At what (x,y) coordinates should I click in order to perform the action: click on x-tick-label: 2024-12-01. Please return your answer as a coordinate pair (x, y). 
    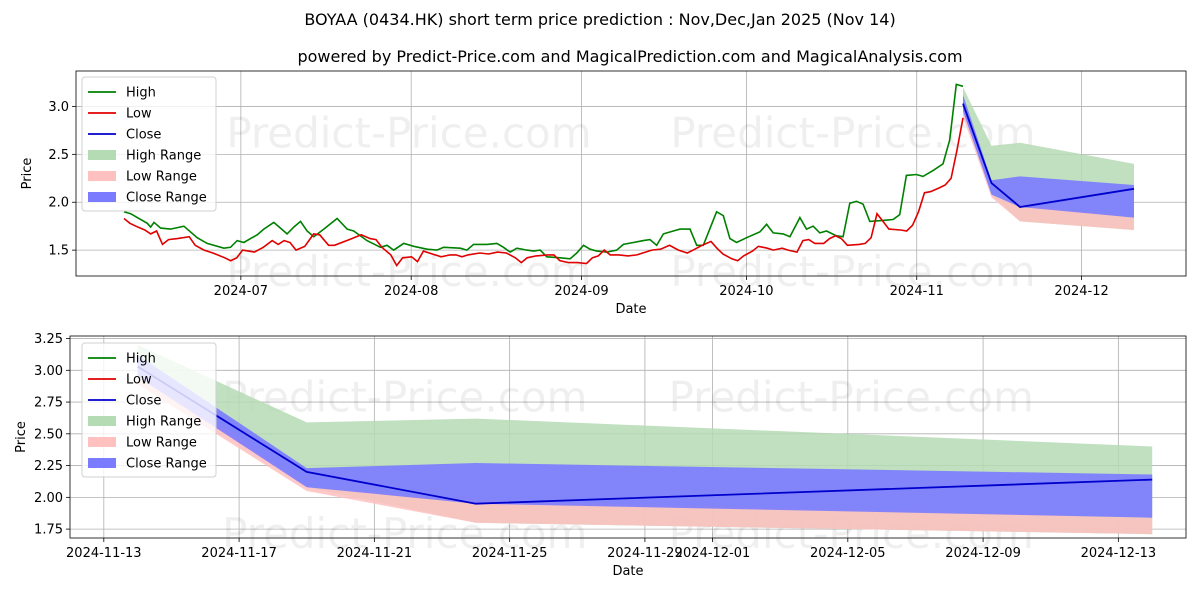
    Looking at the image, I should click on (713, 553).